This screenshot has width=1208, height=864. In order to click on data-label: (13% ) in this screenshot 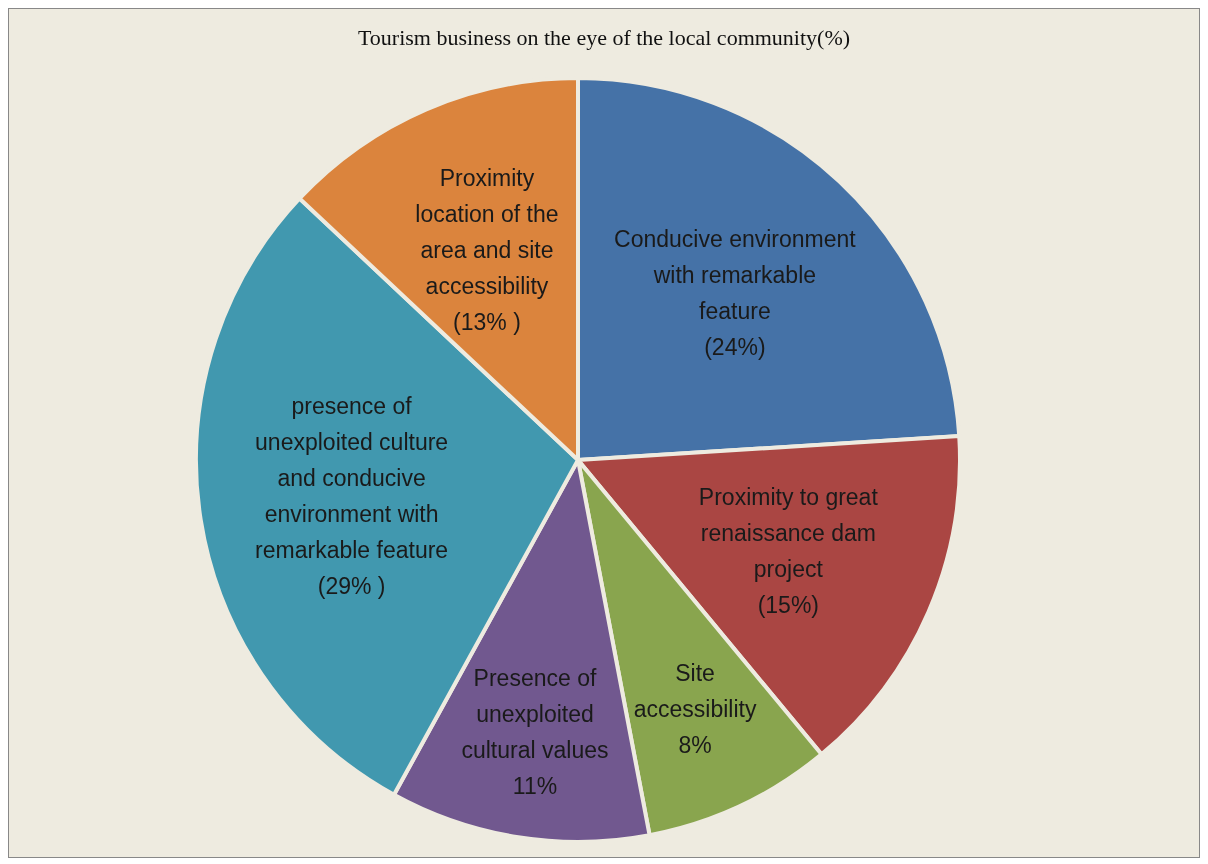, I will do `click(487, 321)`.